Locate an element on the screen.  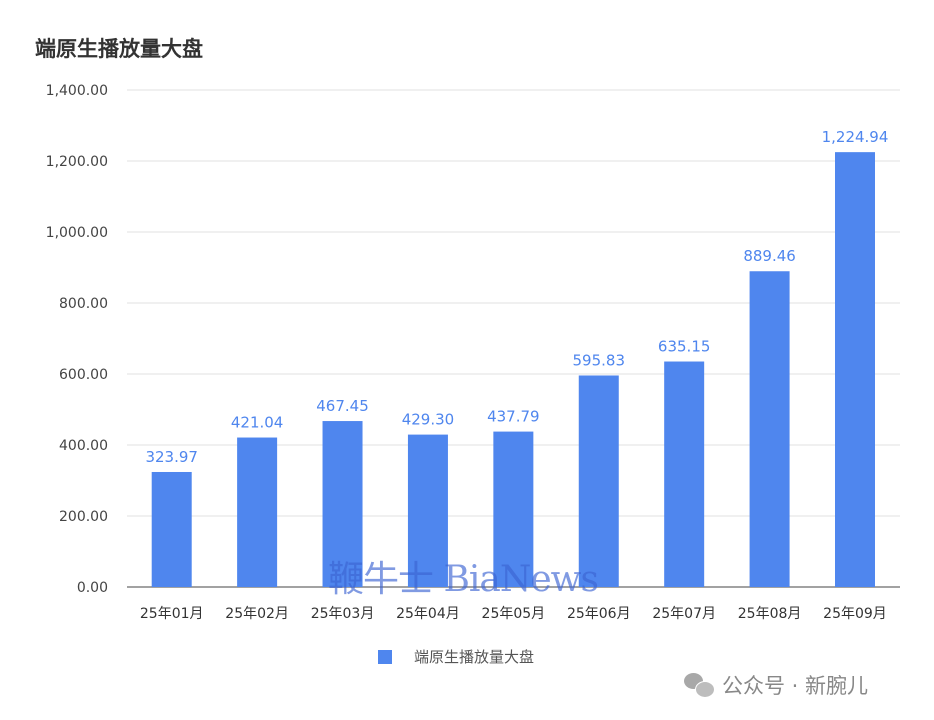
y-tick-label: 200.00 is located at coordinates (83, 517).